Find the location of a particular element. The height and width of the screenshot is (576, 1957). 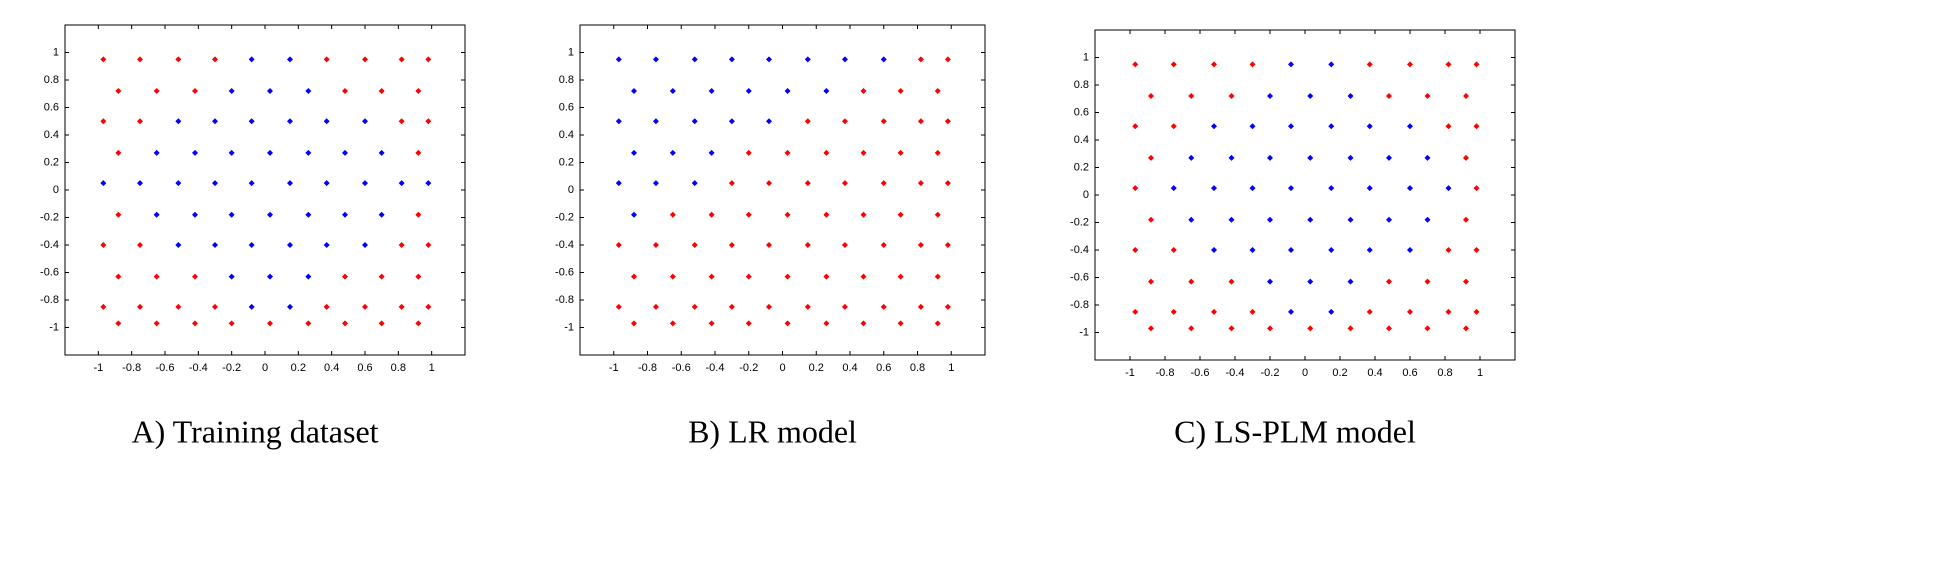

x-tick-label: 0.8 is located at coordinates (1444, 373).